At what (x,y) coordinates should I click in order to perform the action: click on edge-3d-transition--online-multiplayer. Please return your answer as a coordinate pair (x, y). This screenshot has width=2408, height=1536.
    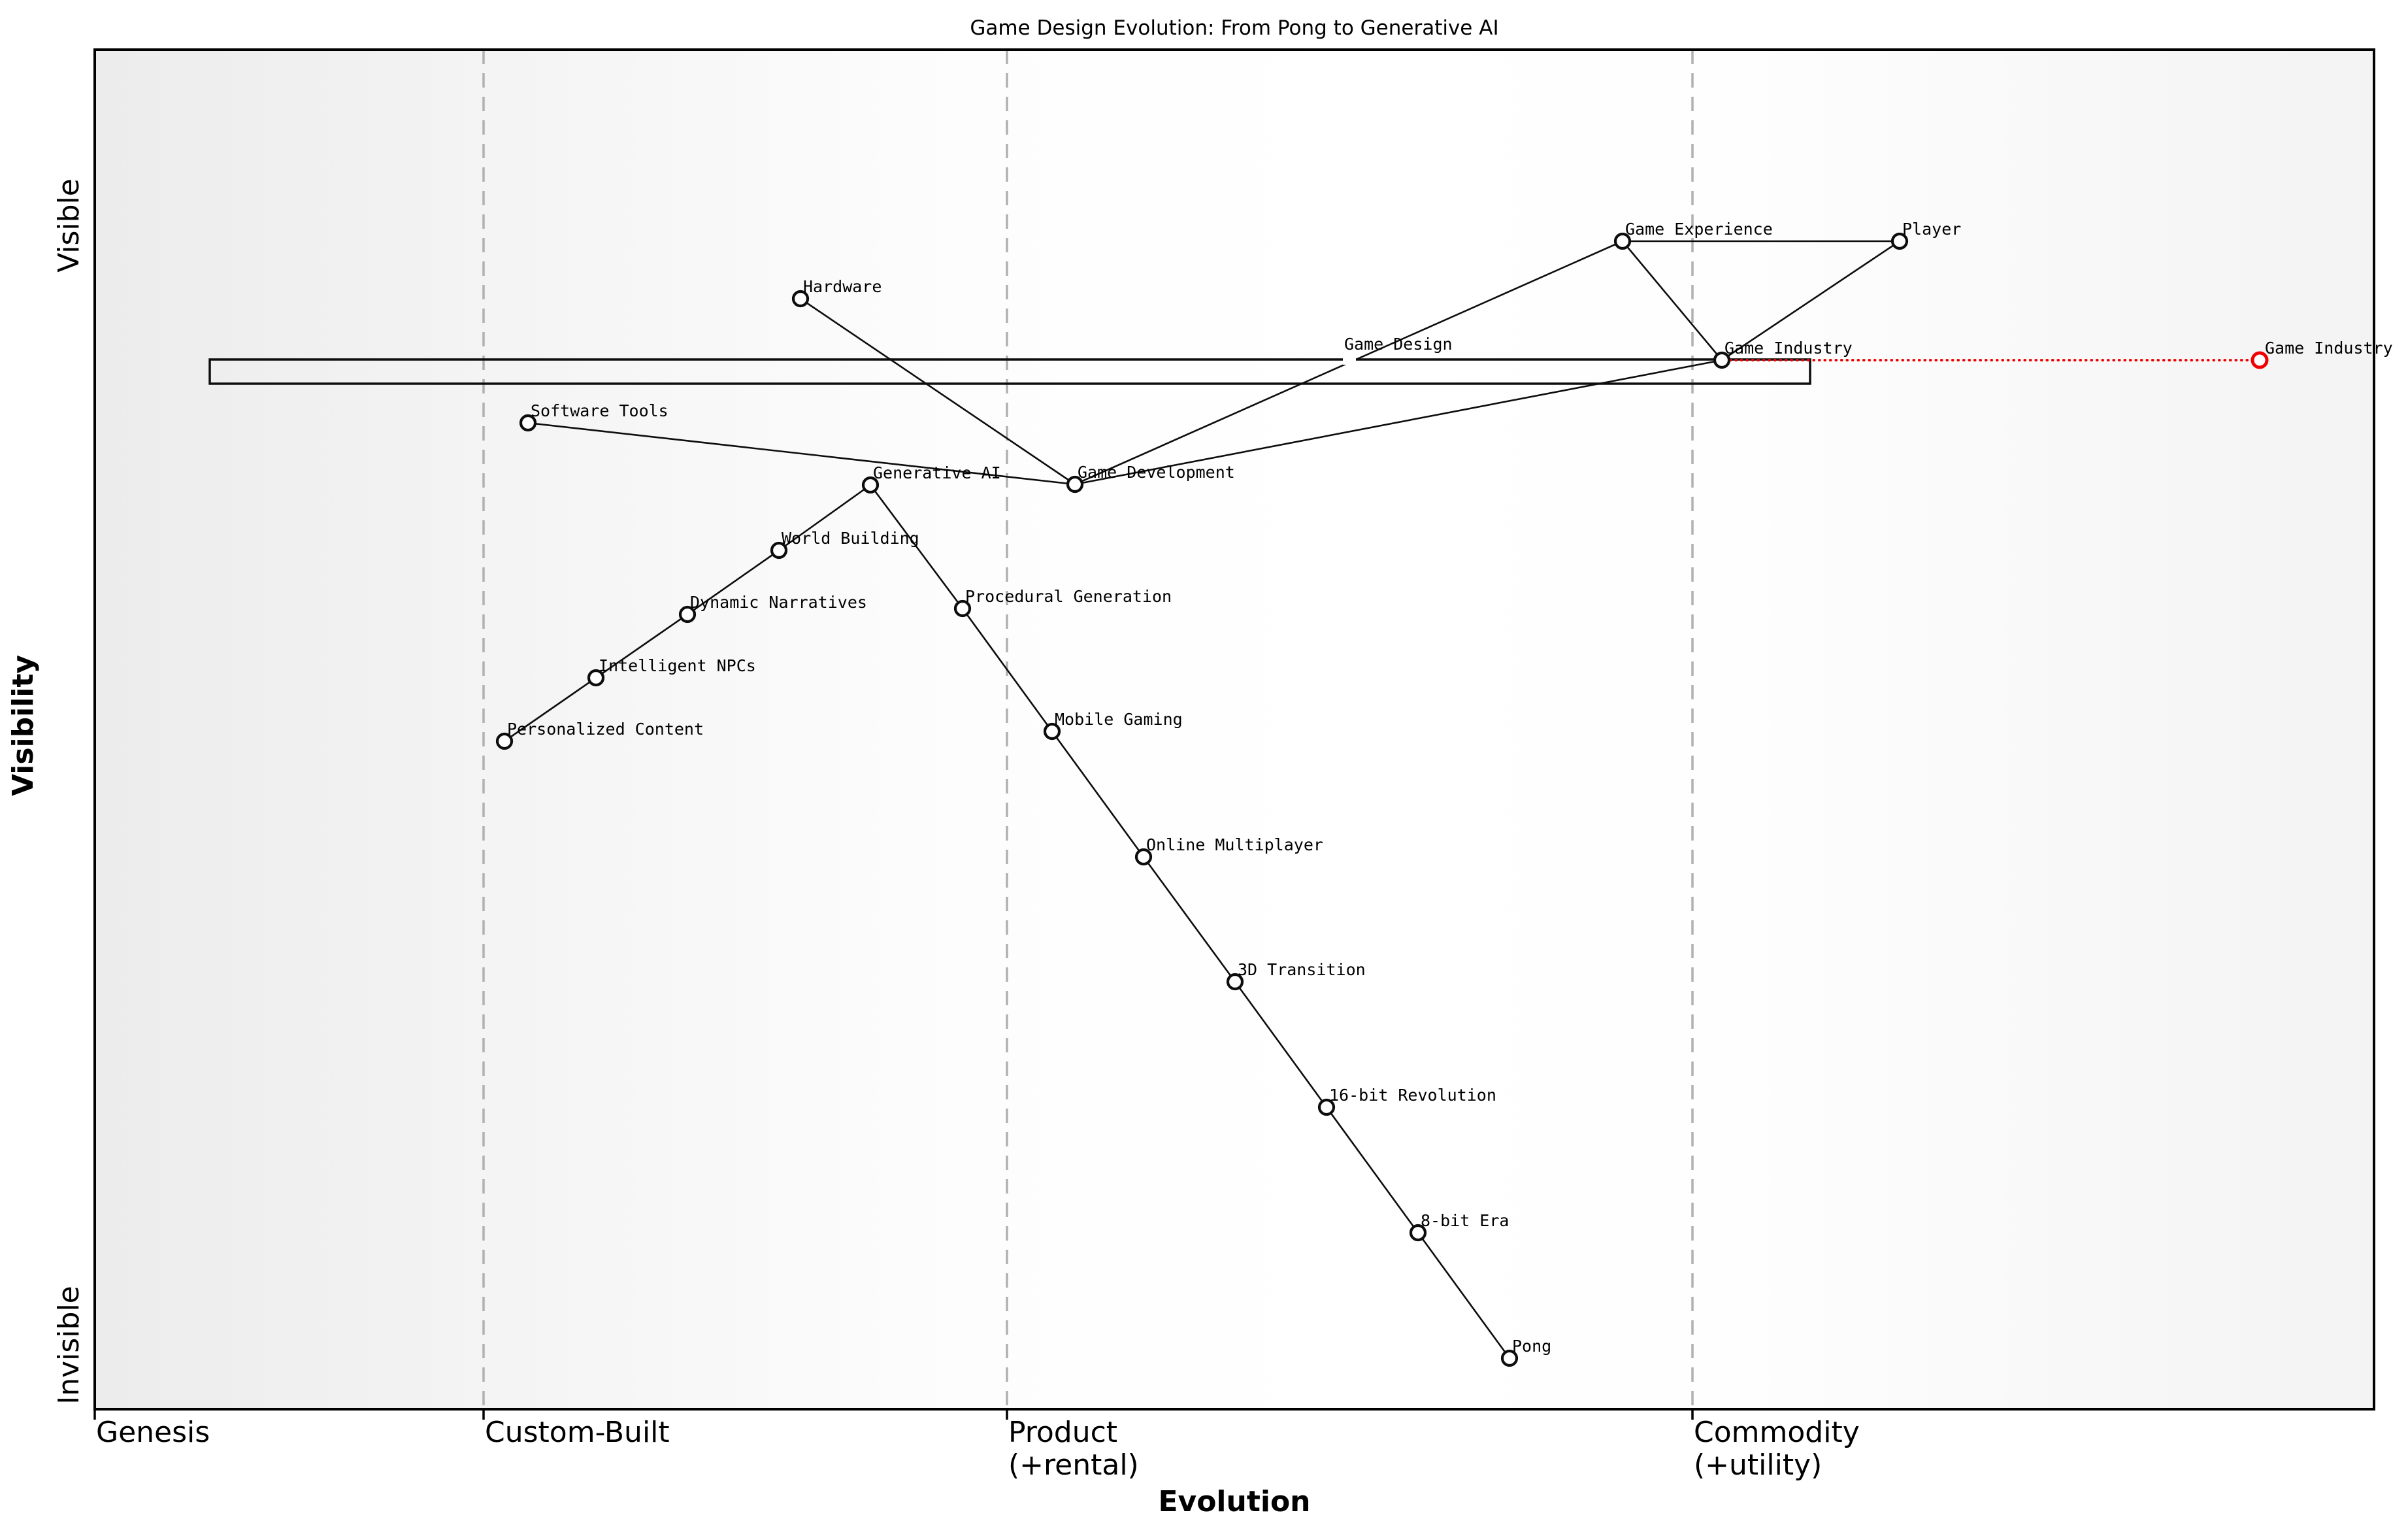
    Looking at the image, I should click on (1189, 919).